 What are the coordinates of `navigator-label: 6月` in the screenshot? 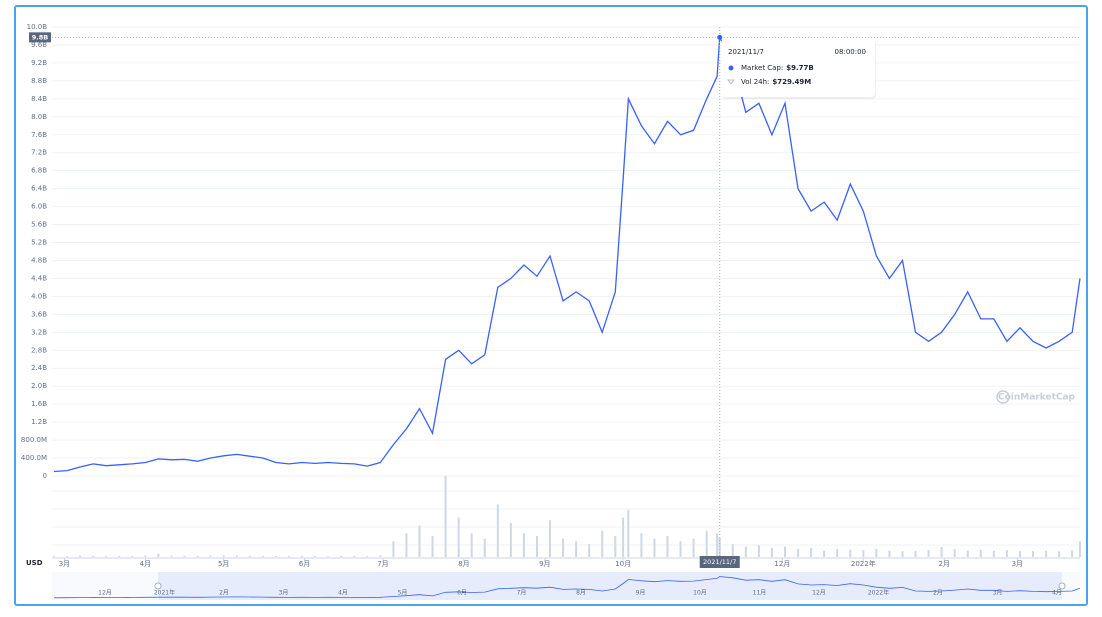 It's located at (462, 593).